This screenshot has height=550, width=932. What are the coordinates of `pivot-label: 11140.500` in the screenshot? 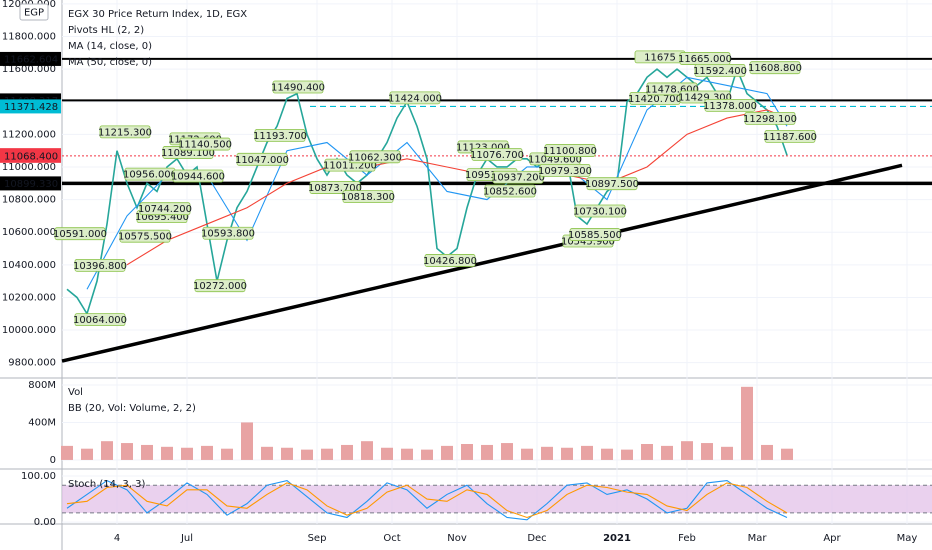 It's located at (205, 145).